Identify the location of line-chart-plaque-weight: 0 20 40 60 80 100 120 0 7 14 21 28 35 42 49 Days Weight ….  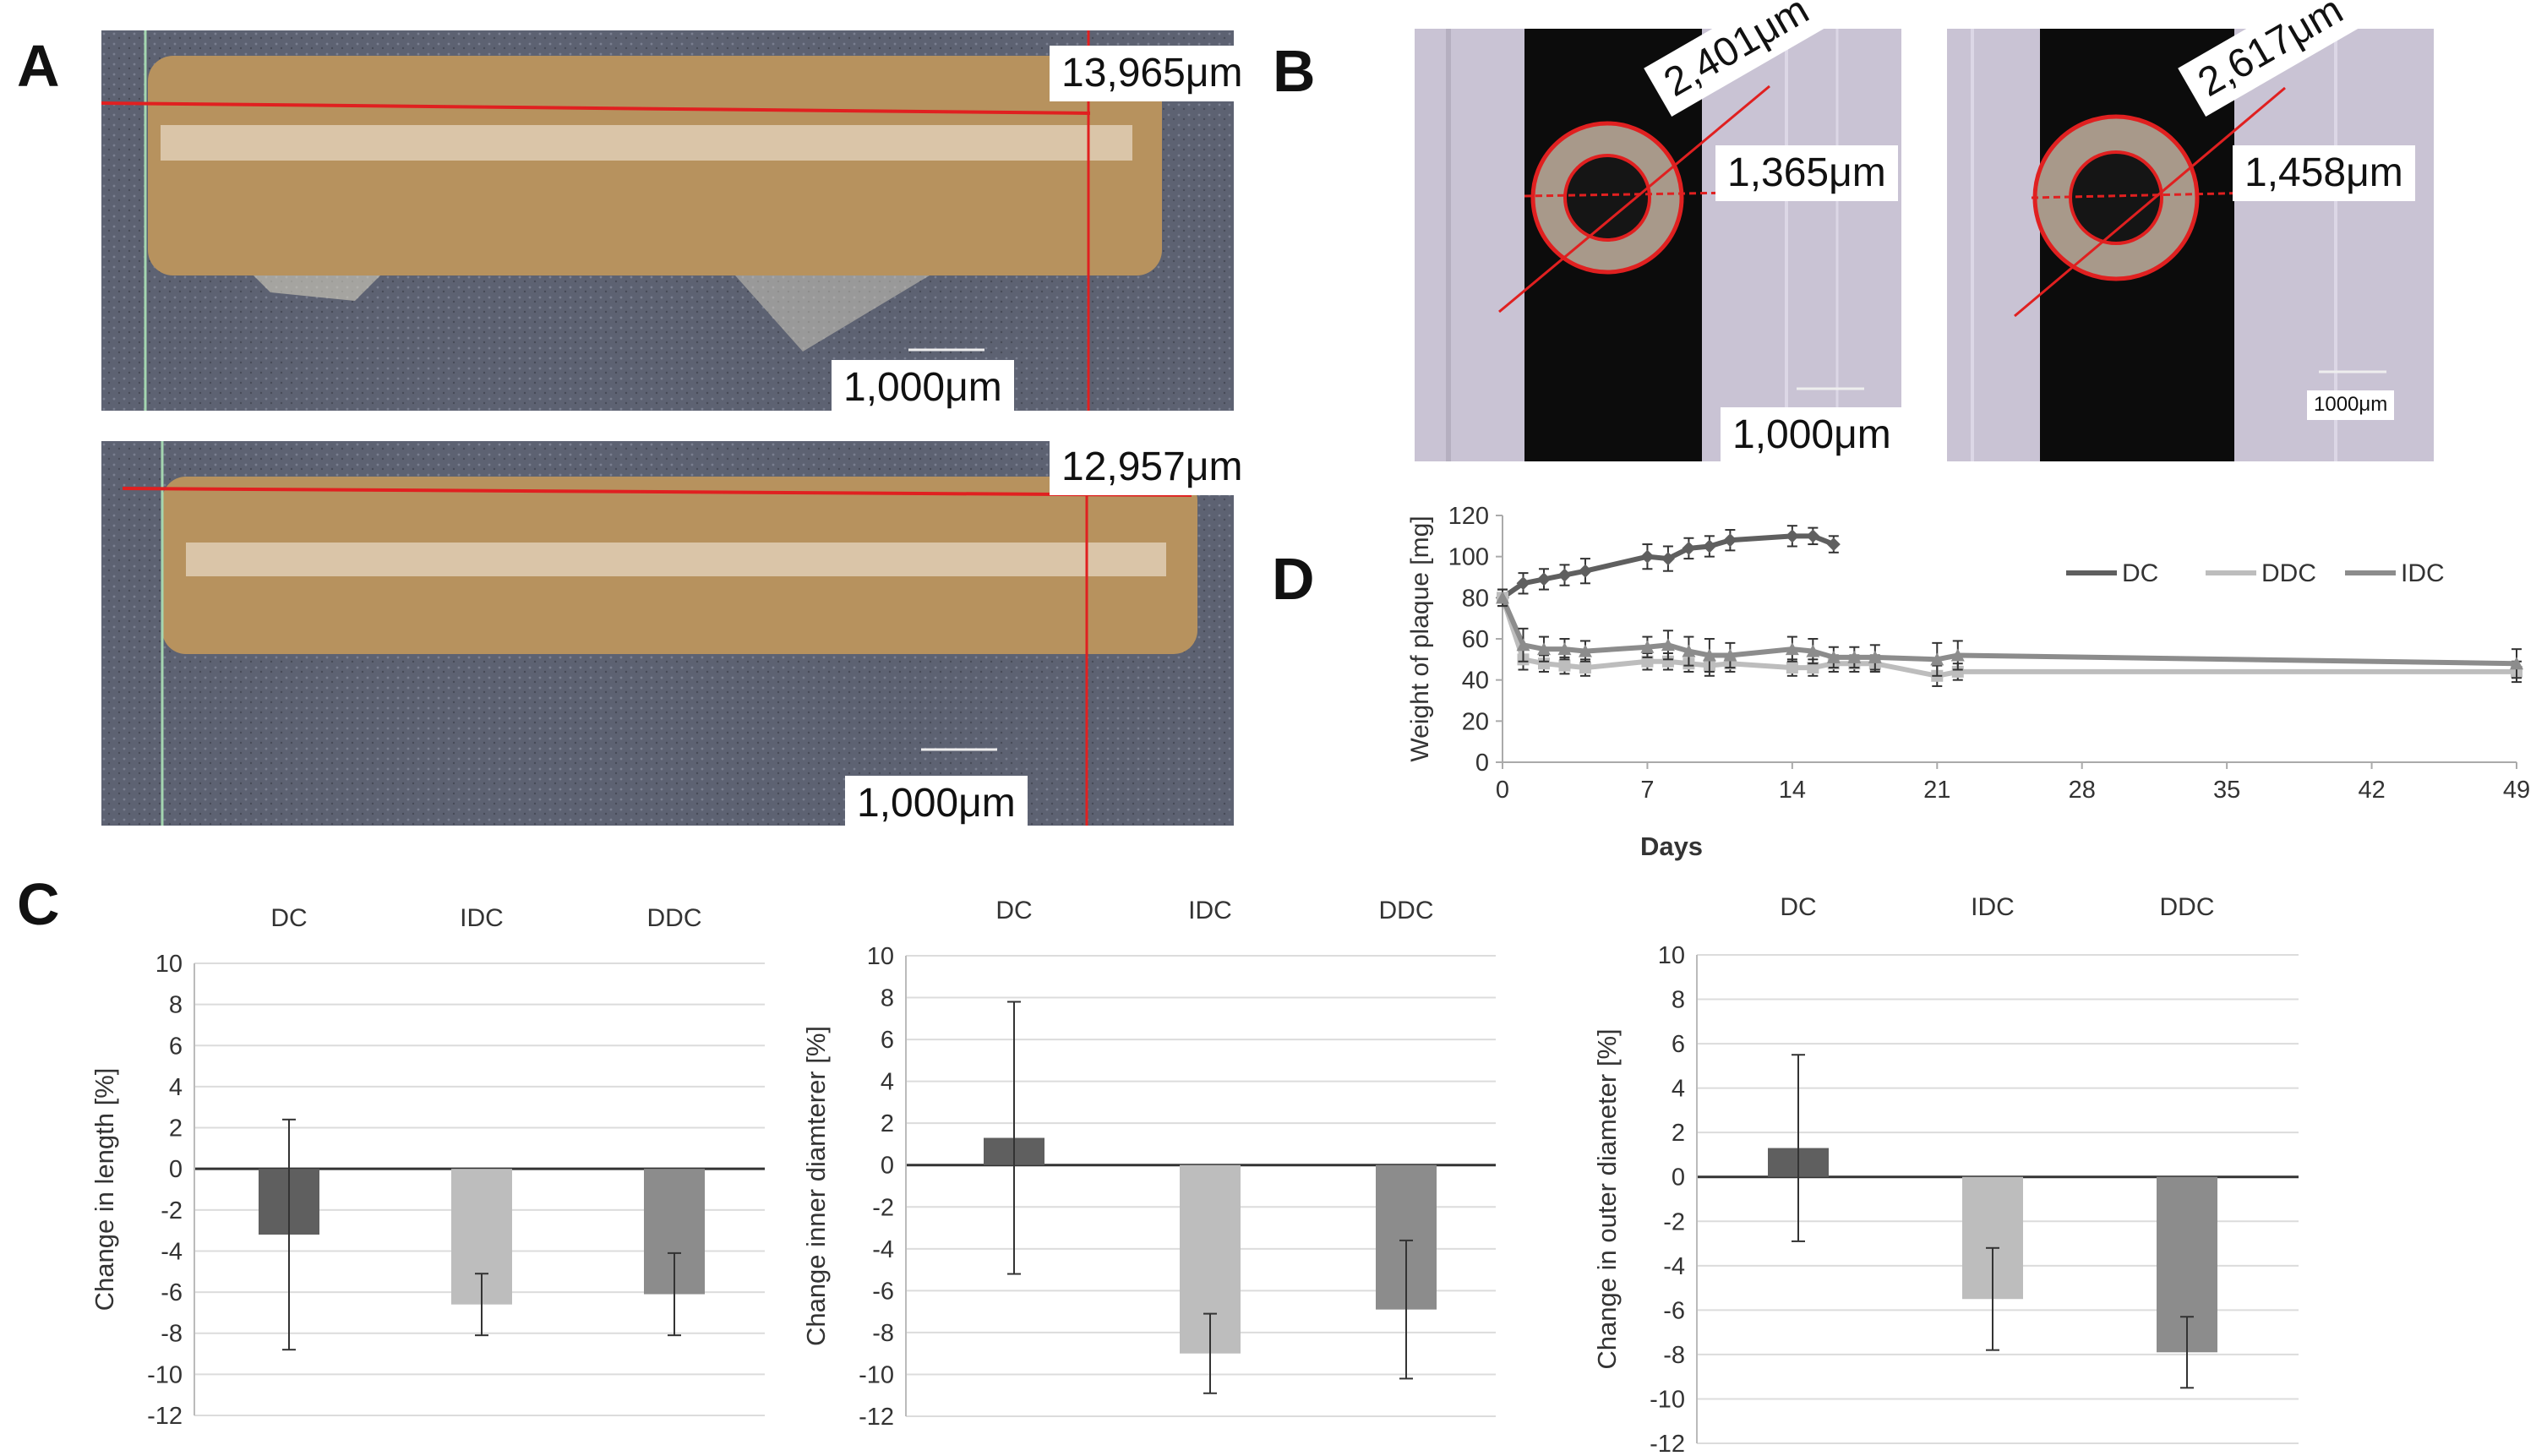
(1968, 682).